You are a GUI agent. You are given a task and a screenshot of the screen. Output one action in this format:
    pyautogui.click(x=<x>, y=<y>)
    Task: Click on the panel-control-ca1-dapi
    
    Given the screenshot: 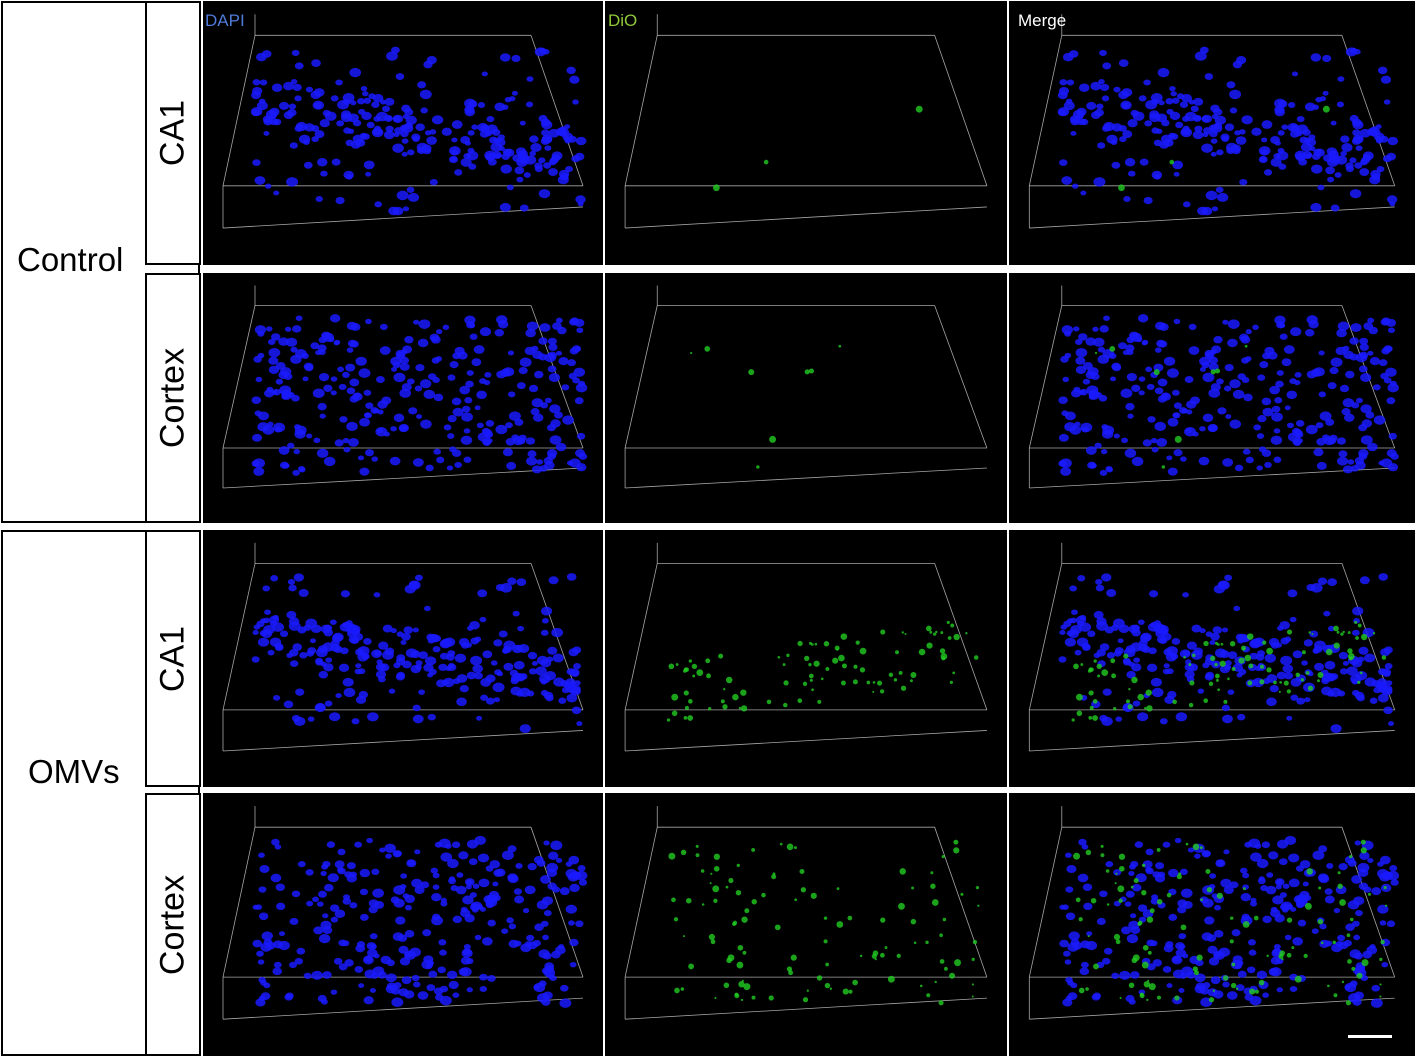 What is the action you would take?
    pyautogui.click(x=403, y=133)
    